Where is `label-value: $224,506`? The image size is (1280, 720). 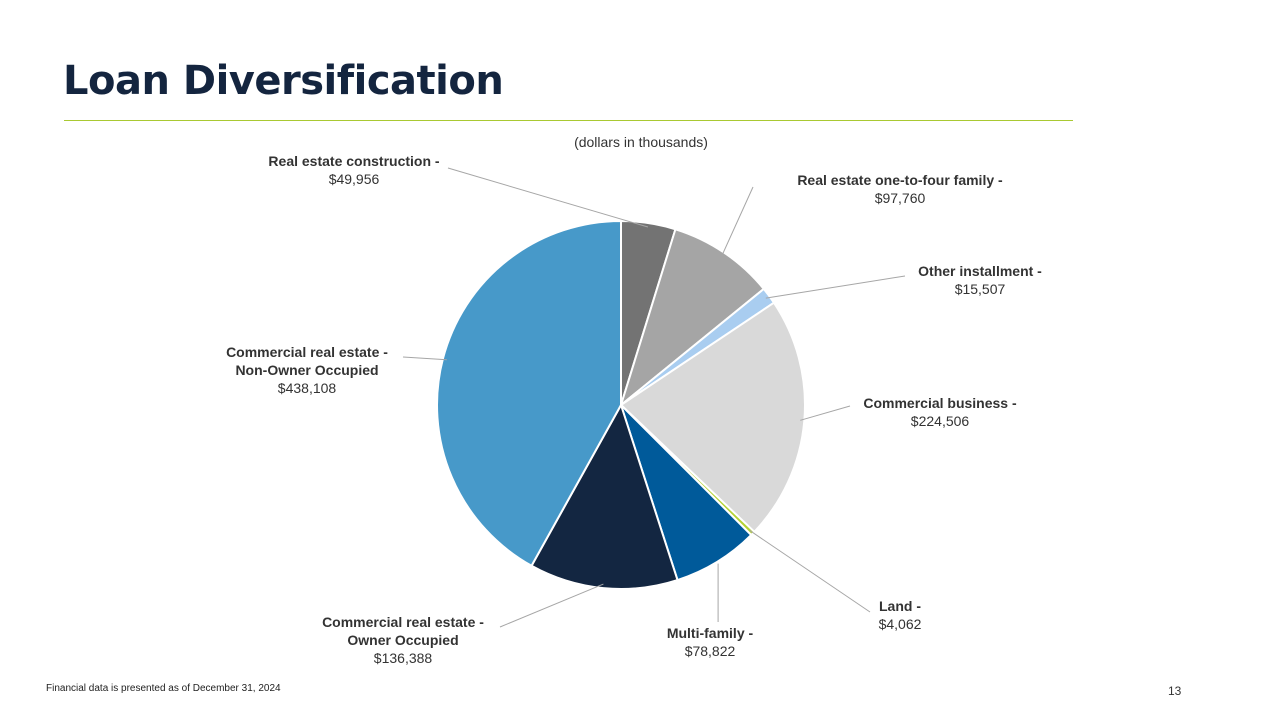
label-value: $224,506 is located at coordinates (940, 421).